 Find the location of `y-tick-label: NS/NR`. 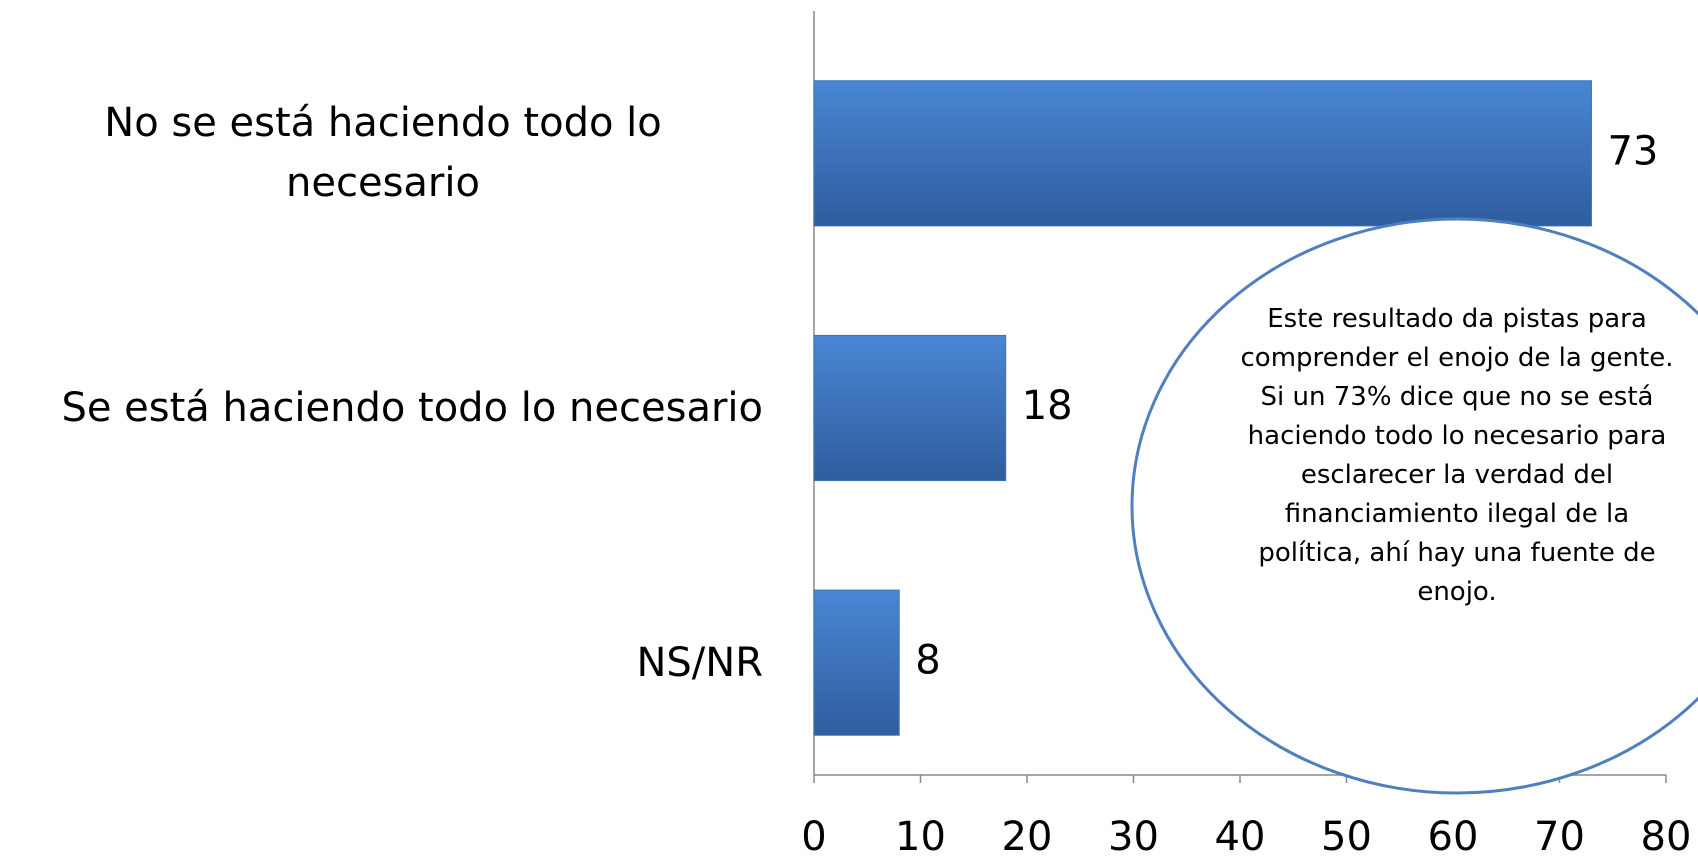

y-tick-label: NS/NR is located at coordinates (699, 662).